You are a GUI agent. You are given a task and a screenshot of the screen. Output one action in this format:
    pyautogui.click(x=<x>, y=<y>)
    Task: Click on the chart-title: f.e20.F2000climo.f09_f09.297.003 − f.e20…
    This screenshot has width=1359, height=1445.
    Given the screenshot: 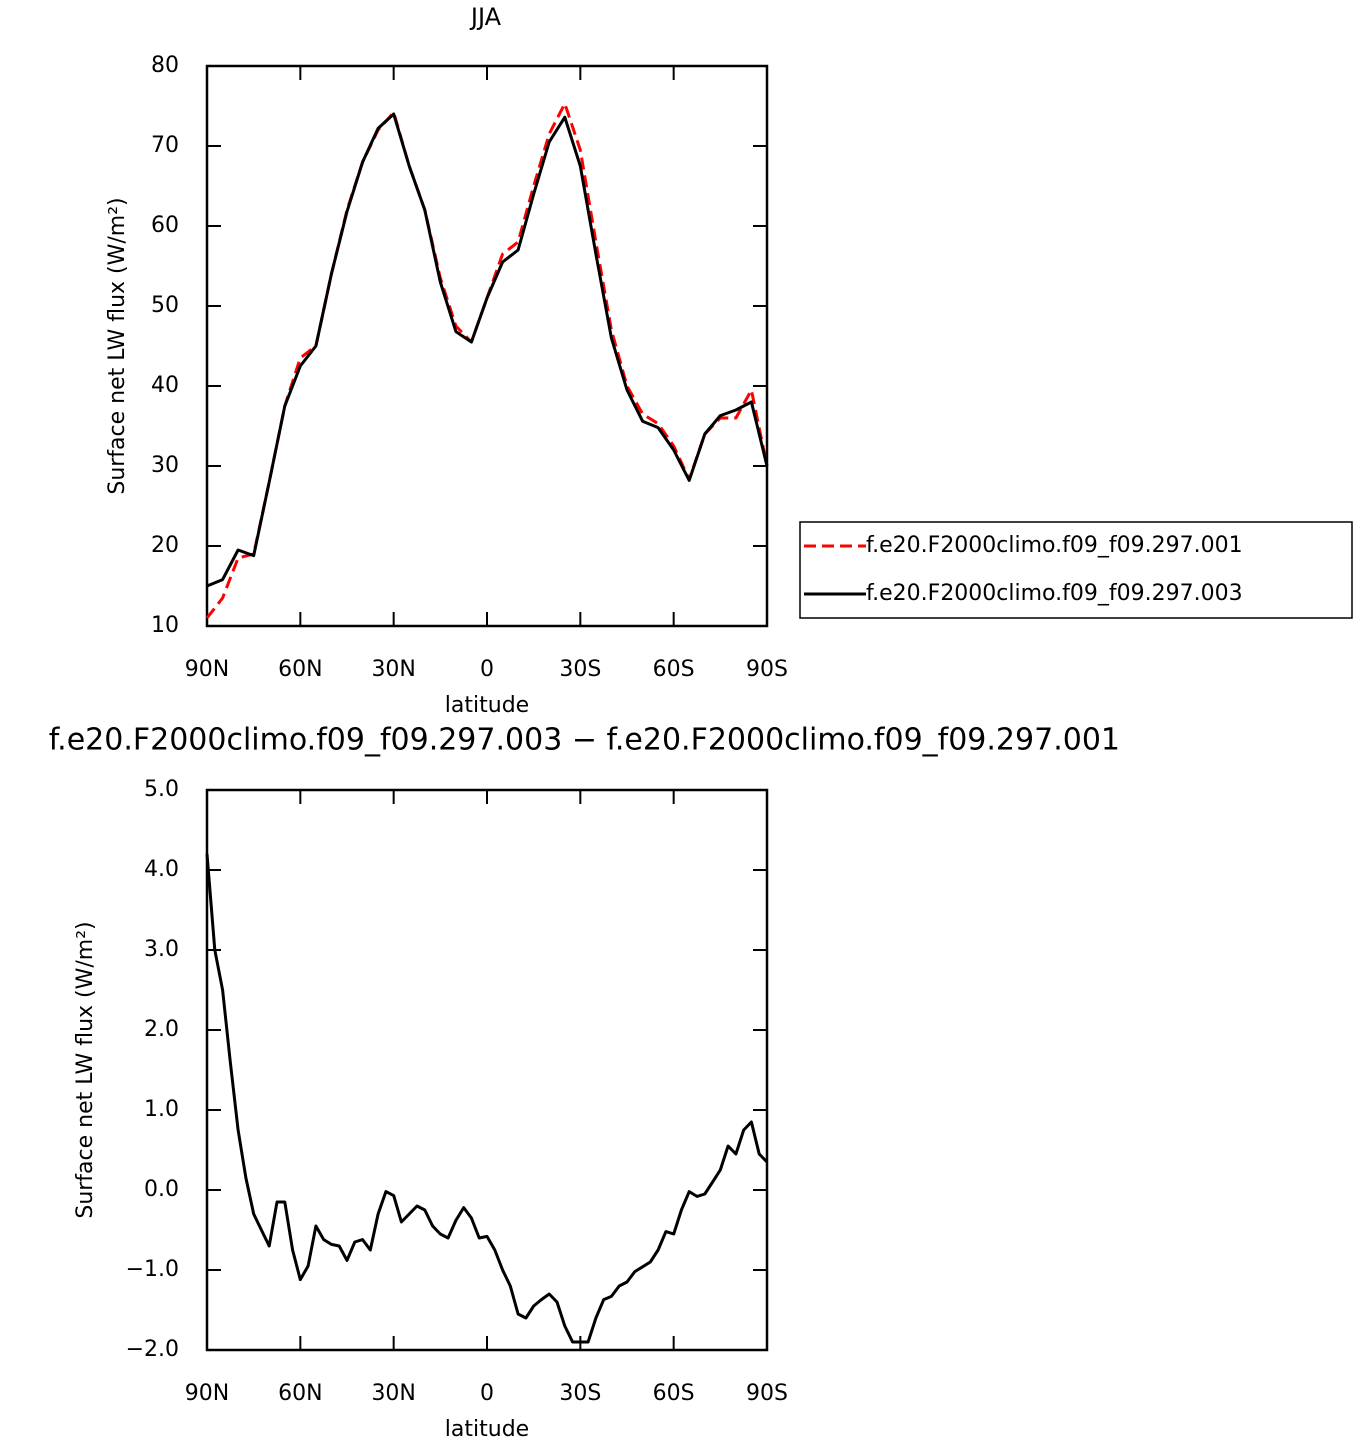 What is the action you would take?
    pyautogui.click(x=584, y=740)
    